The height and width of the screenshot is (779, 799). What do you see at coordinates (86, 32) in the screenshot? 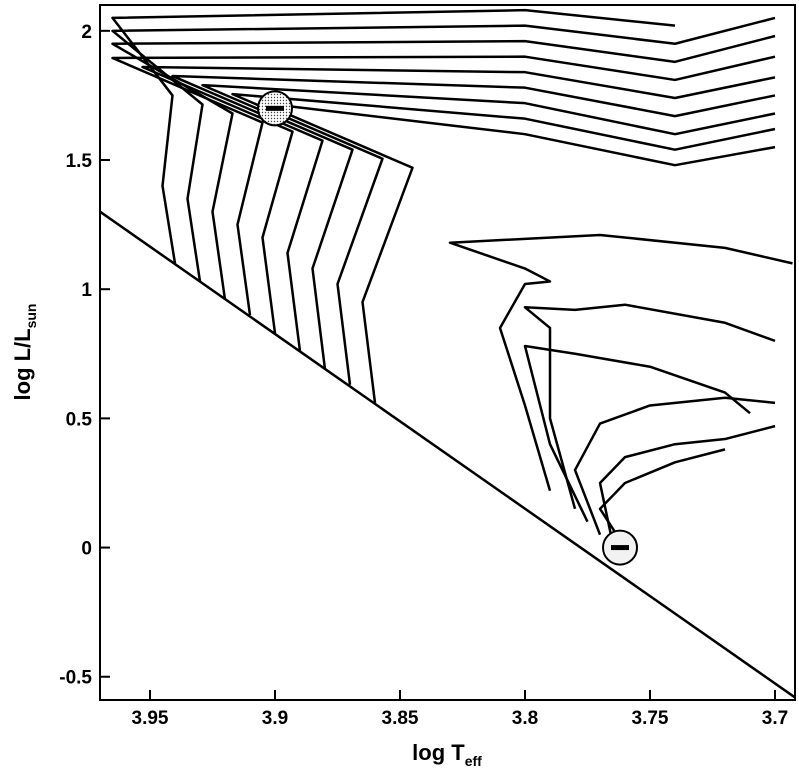
I see `y-tick-label: 2` at bounding box center [86, 32].